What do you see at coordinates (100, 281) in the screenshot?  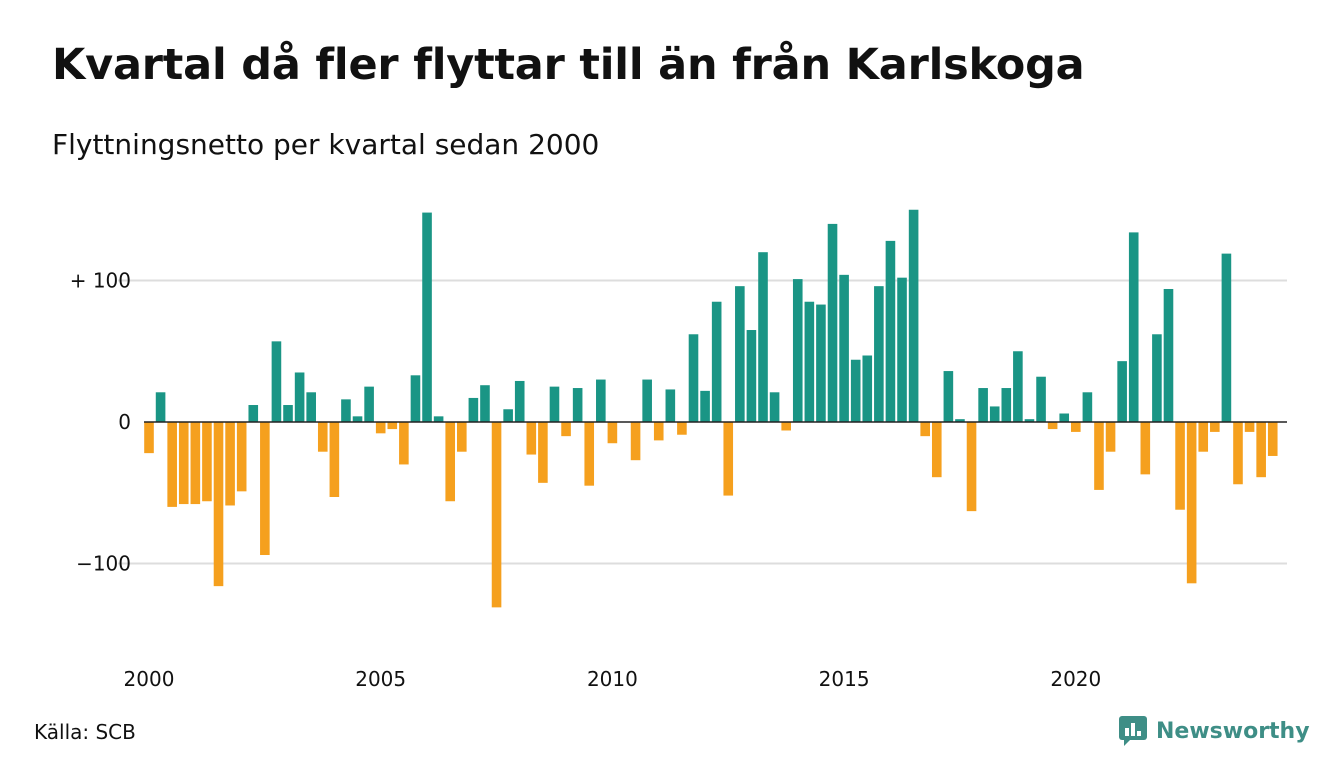 I see `y-tick-label: + 100` at bounding box center [100, 281].